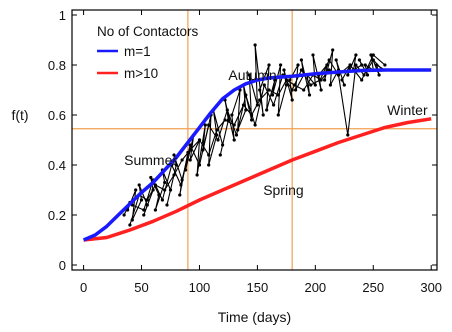 Image resolution: width=452 pixels, height=332 pixels. I want to click on x-tick-label: 200, so click(315, 287).